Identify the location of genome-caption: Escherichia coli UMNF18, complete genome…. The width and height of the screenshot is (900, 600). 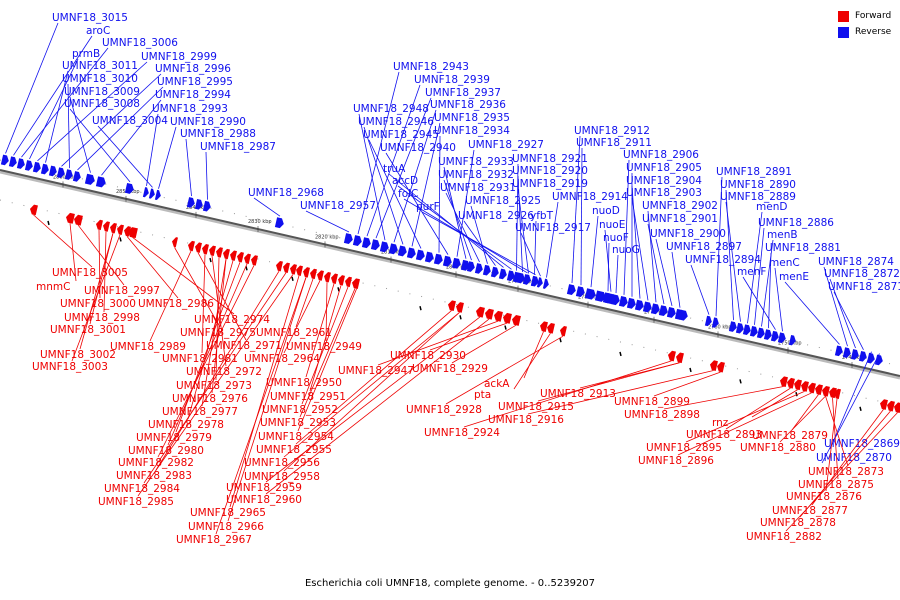
(450, 583).